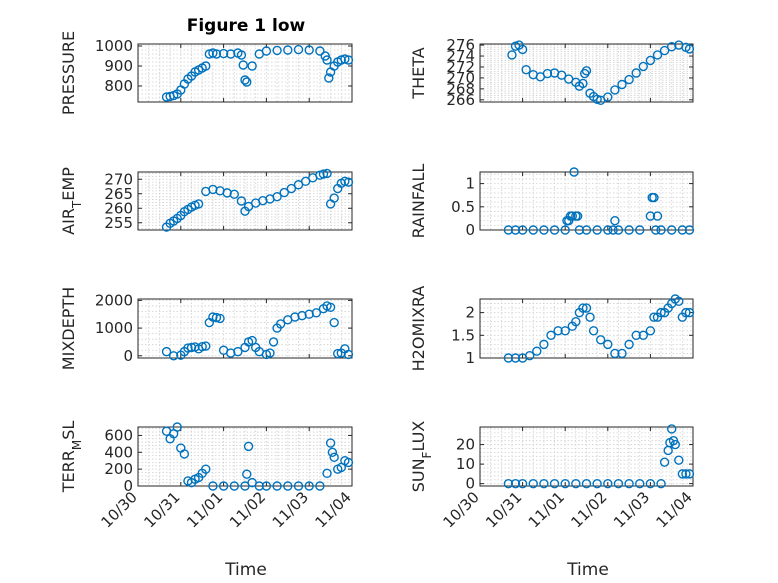  What do you see at coordinates (118, 208) in the screenshot?
I see `y-tick-label: 260` at bounding box center [118, 208].